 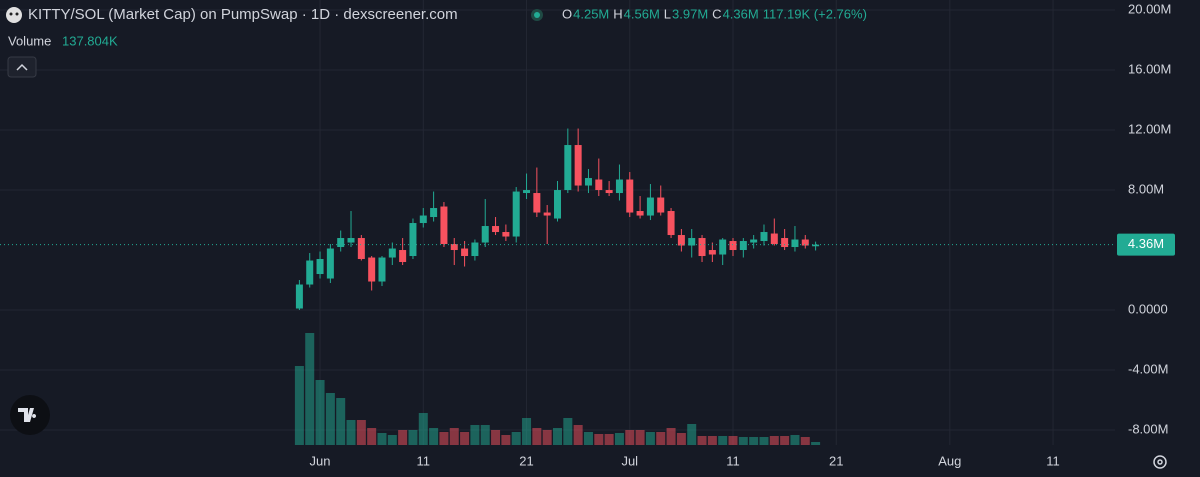 What do you see at coordinates (14, 15) in the screenshot?
I see `token-icon` at bounding box center [14, 15].